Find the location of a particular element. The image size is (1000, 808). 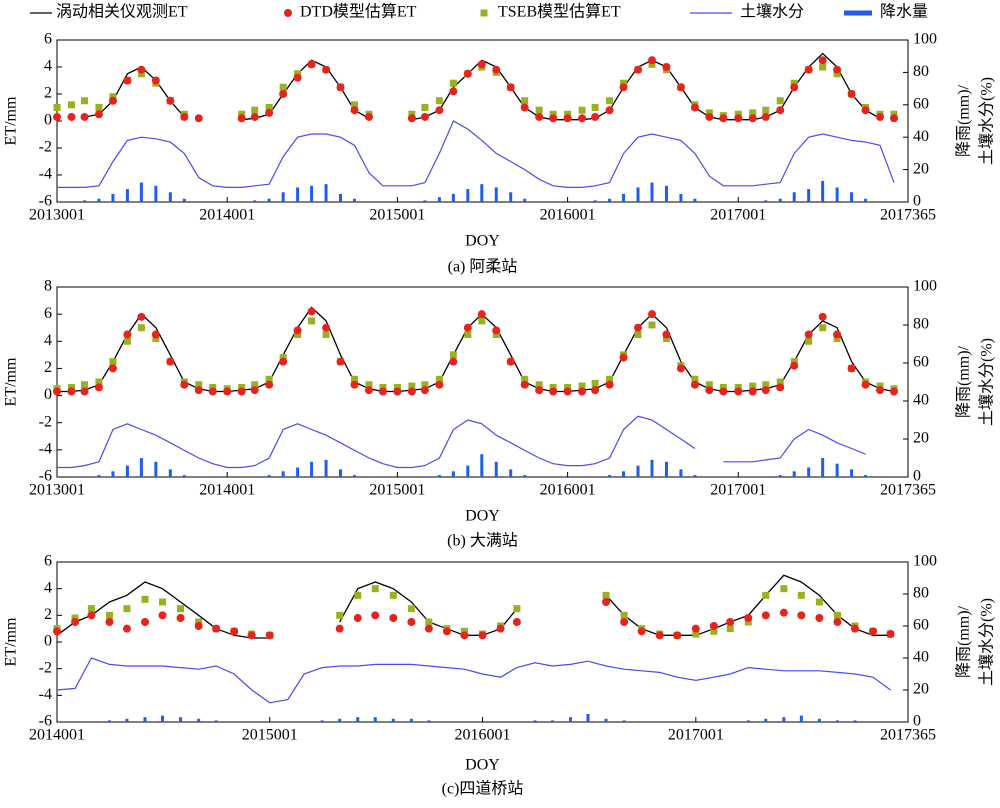

y-tick-label: -4 is located at coordinates (45, 174).